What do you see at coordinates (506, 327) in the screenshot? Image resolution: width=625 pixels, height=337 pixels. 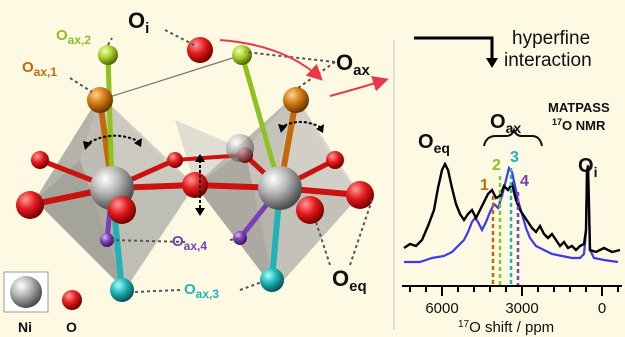 I see `x-axis-label: 17O shift / ppm` at bounding box center [506, 327].